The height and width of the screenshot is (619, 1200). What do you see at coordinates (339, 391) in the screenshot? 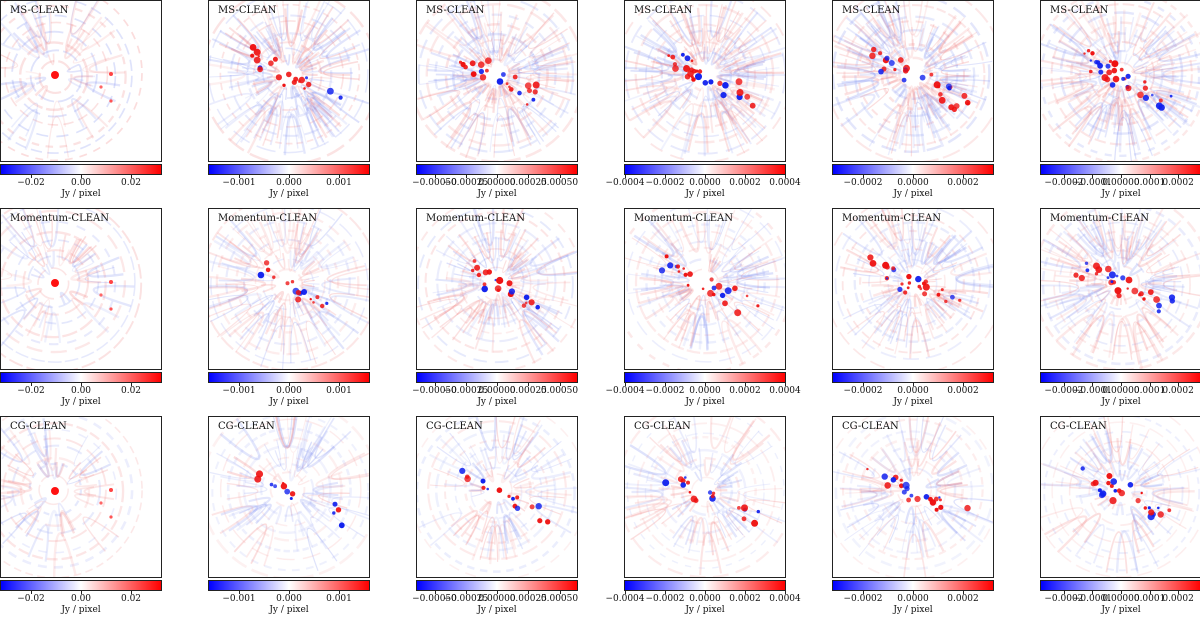
I see `colorbar-tick-label: 0.001` at bounding box center [339, 391].